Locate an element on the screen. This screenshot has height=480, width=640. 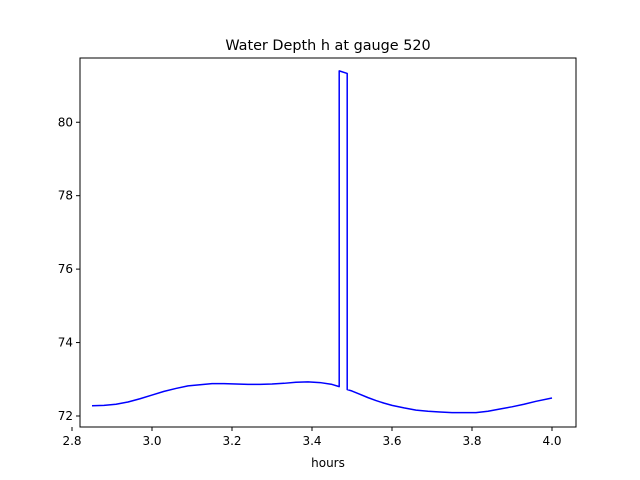
x-axis-ticks: 2.8 3.0 3.2 3.4 3.6 3.8 4.0 is located at coordinates (312, 437).